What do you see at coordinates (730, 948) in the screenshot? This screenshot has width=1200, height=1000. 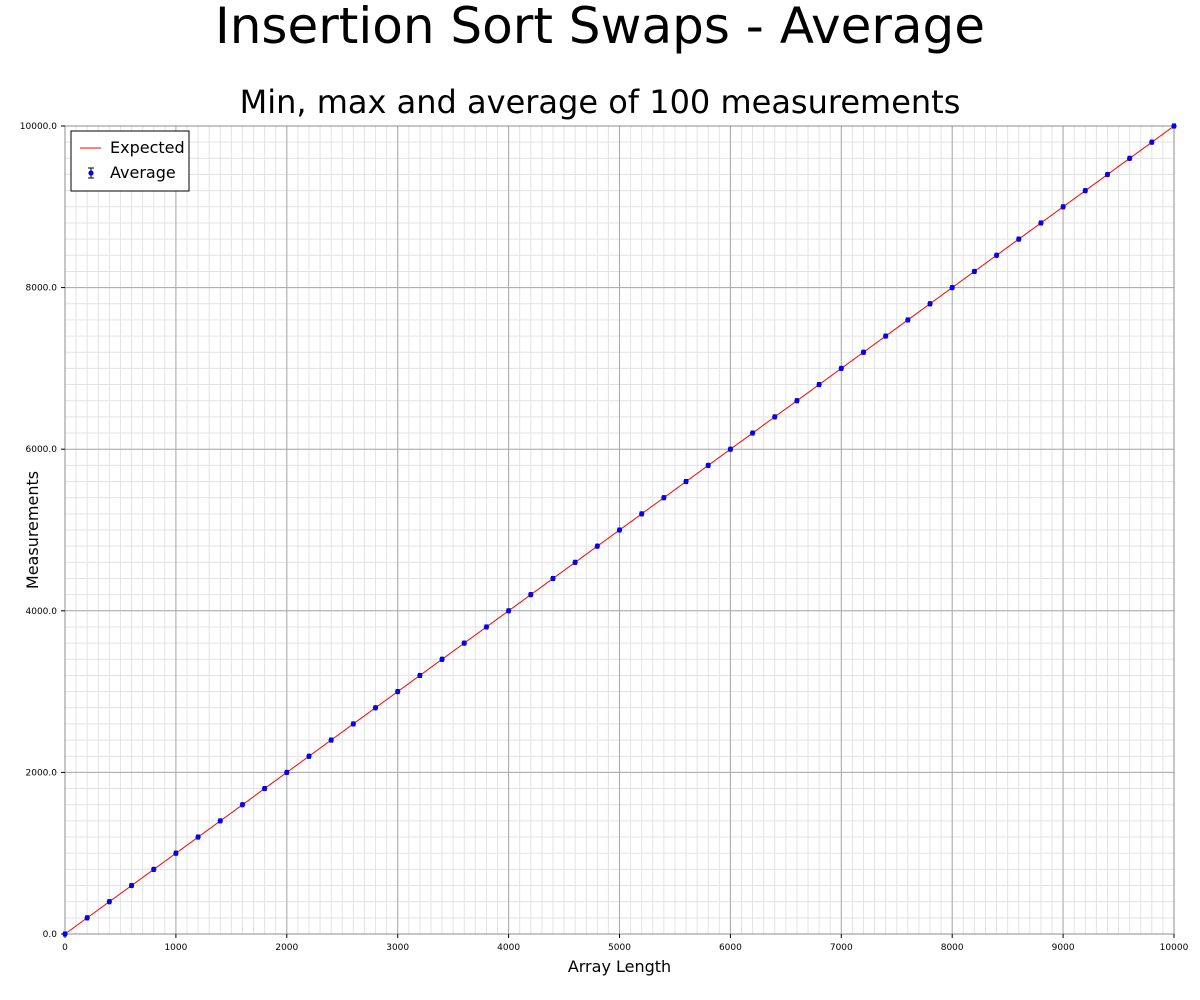 I see `x-tick-label: 6000` at bounding box center [730, 948].